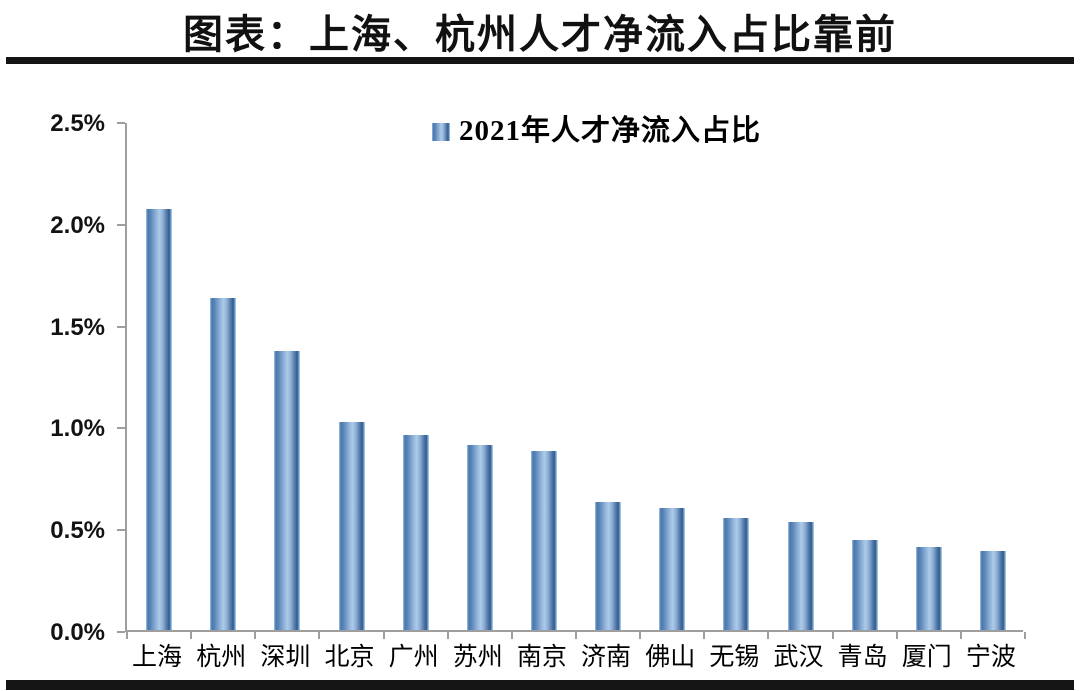 This screenshot has width=1080, height=691. Describe the element at coordinates (990, 657) in the screenshot. I see `x-axis-label-宁波: 宁波` at that location.